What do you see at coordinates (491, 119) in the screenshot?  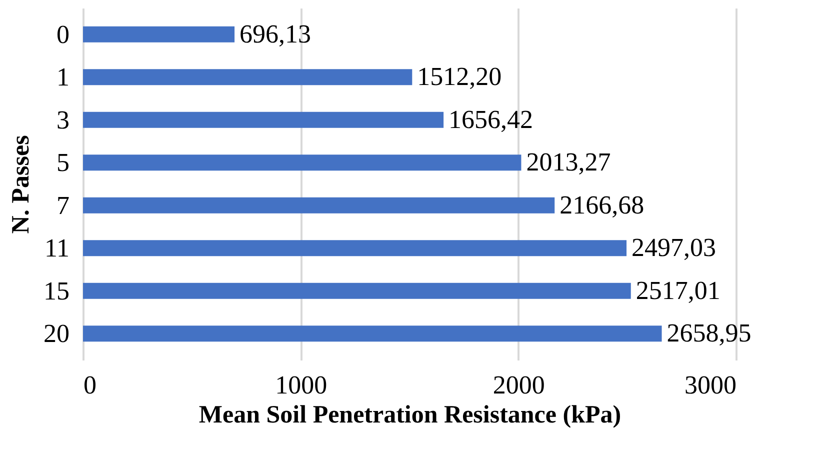 I see `data-label: 1656,42` at bounding box center [491, 119].